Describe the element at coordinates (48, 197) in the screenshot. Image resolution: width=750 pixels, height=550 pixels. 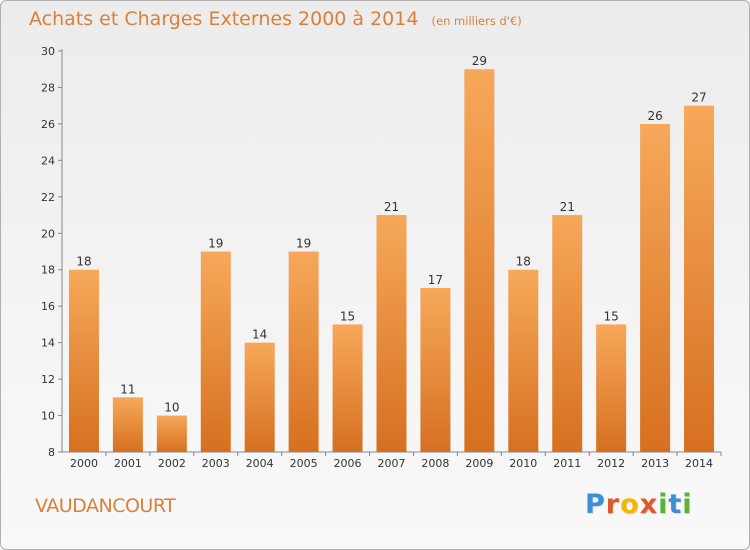
I see `y-tick-label: 22` at that location.